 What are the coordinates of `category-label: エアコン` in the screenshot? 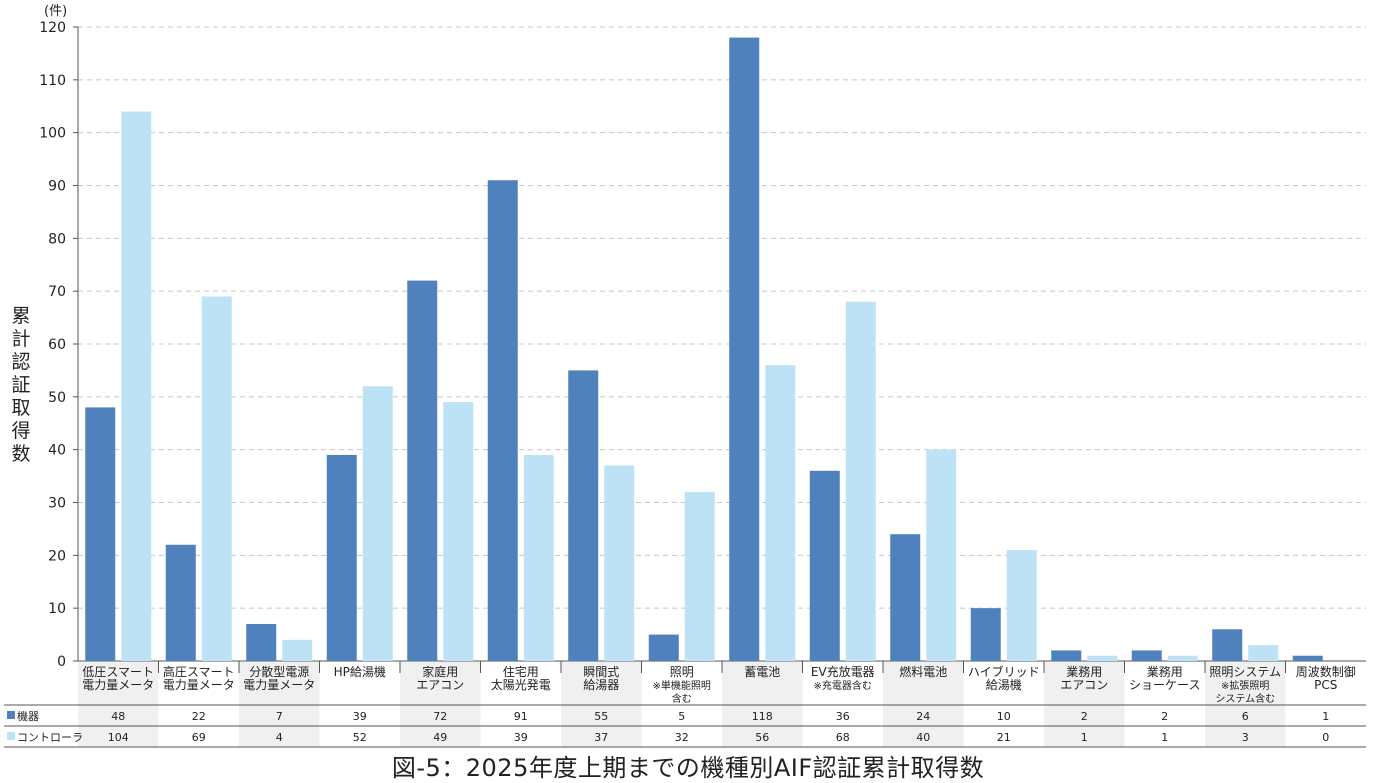 It's located at (440, 685).